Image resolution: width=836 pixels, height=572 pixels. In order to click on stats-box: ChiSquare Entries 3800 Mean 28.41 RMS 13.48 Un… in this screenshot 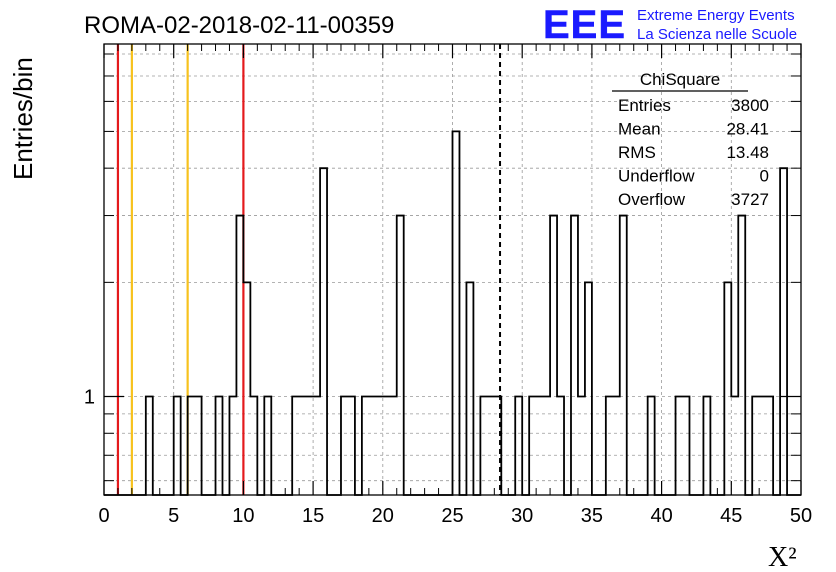, I will do `click(690, 139)`.